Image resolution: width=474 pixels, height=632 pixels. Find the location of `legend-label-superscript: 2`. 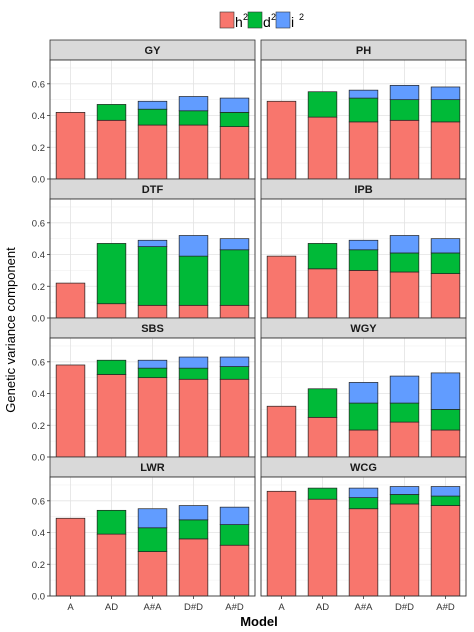

legend-label-superscript: 2 is located at coordinates (273, 17).